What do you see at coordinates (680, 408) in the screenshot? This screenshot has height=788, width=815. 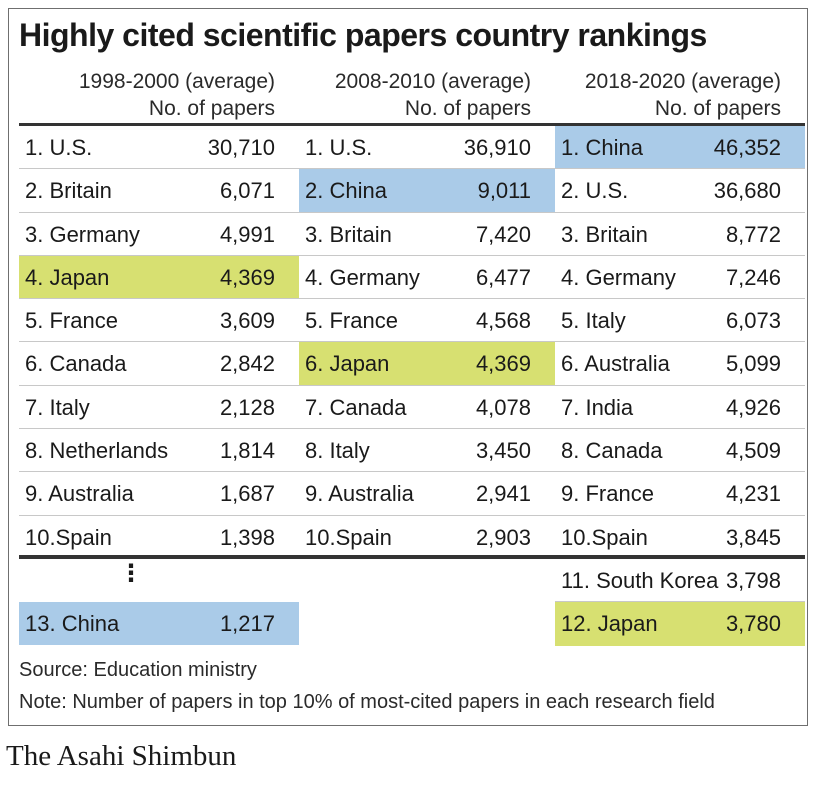 I see `table-row: 7. India 4,926` at bounding box center [680, 408].